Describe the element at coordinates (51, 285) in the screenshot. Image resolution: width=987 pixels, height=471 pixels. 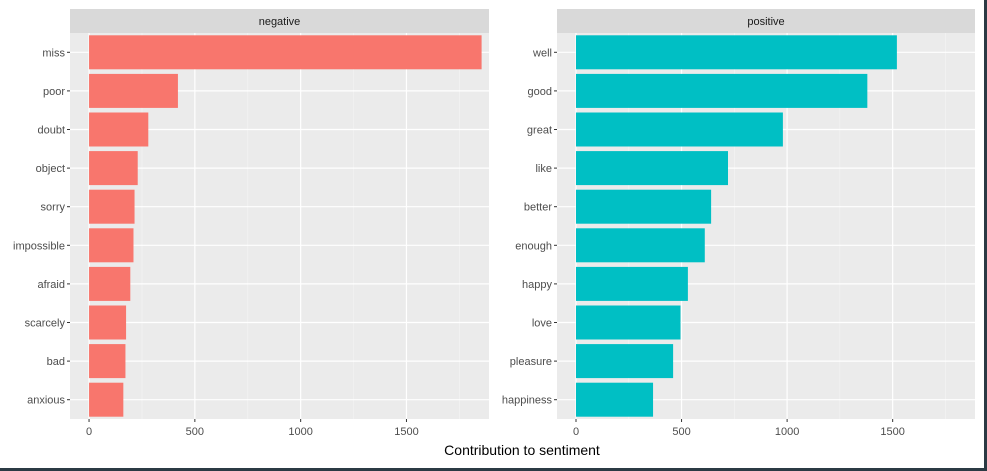
I see `y-tick-label: afraid` at that location.